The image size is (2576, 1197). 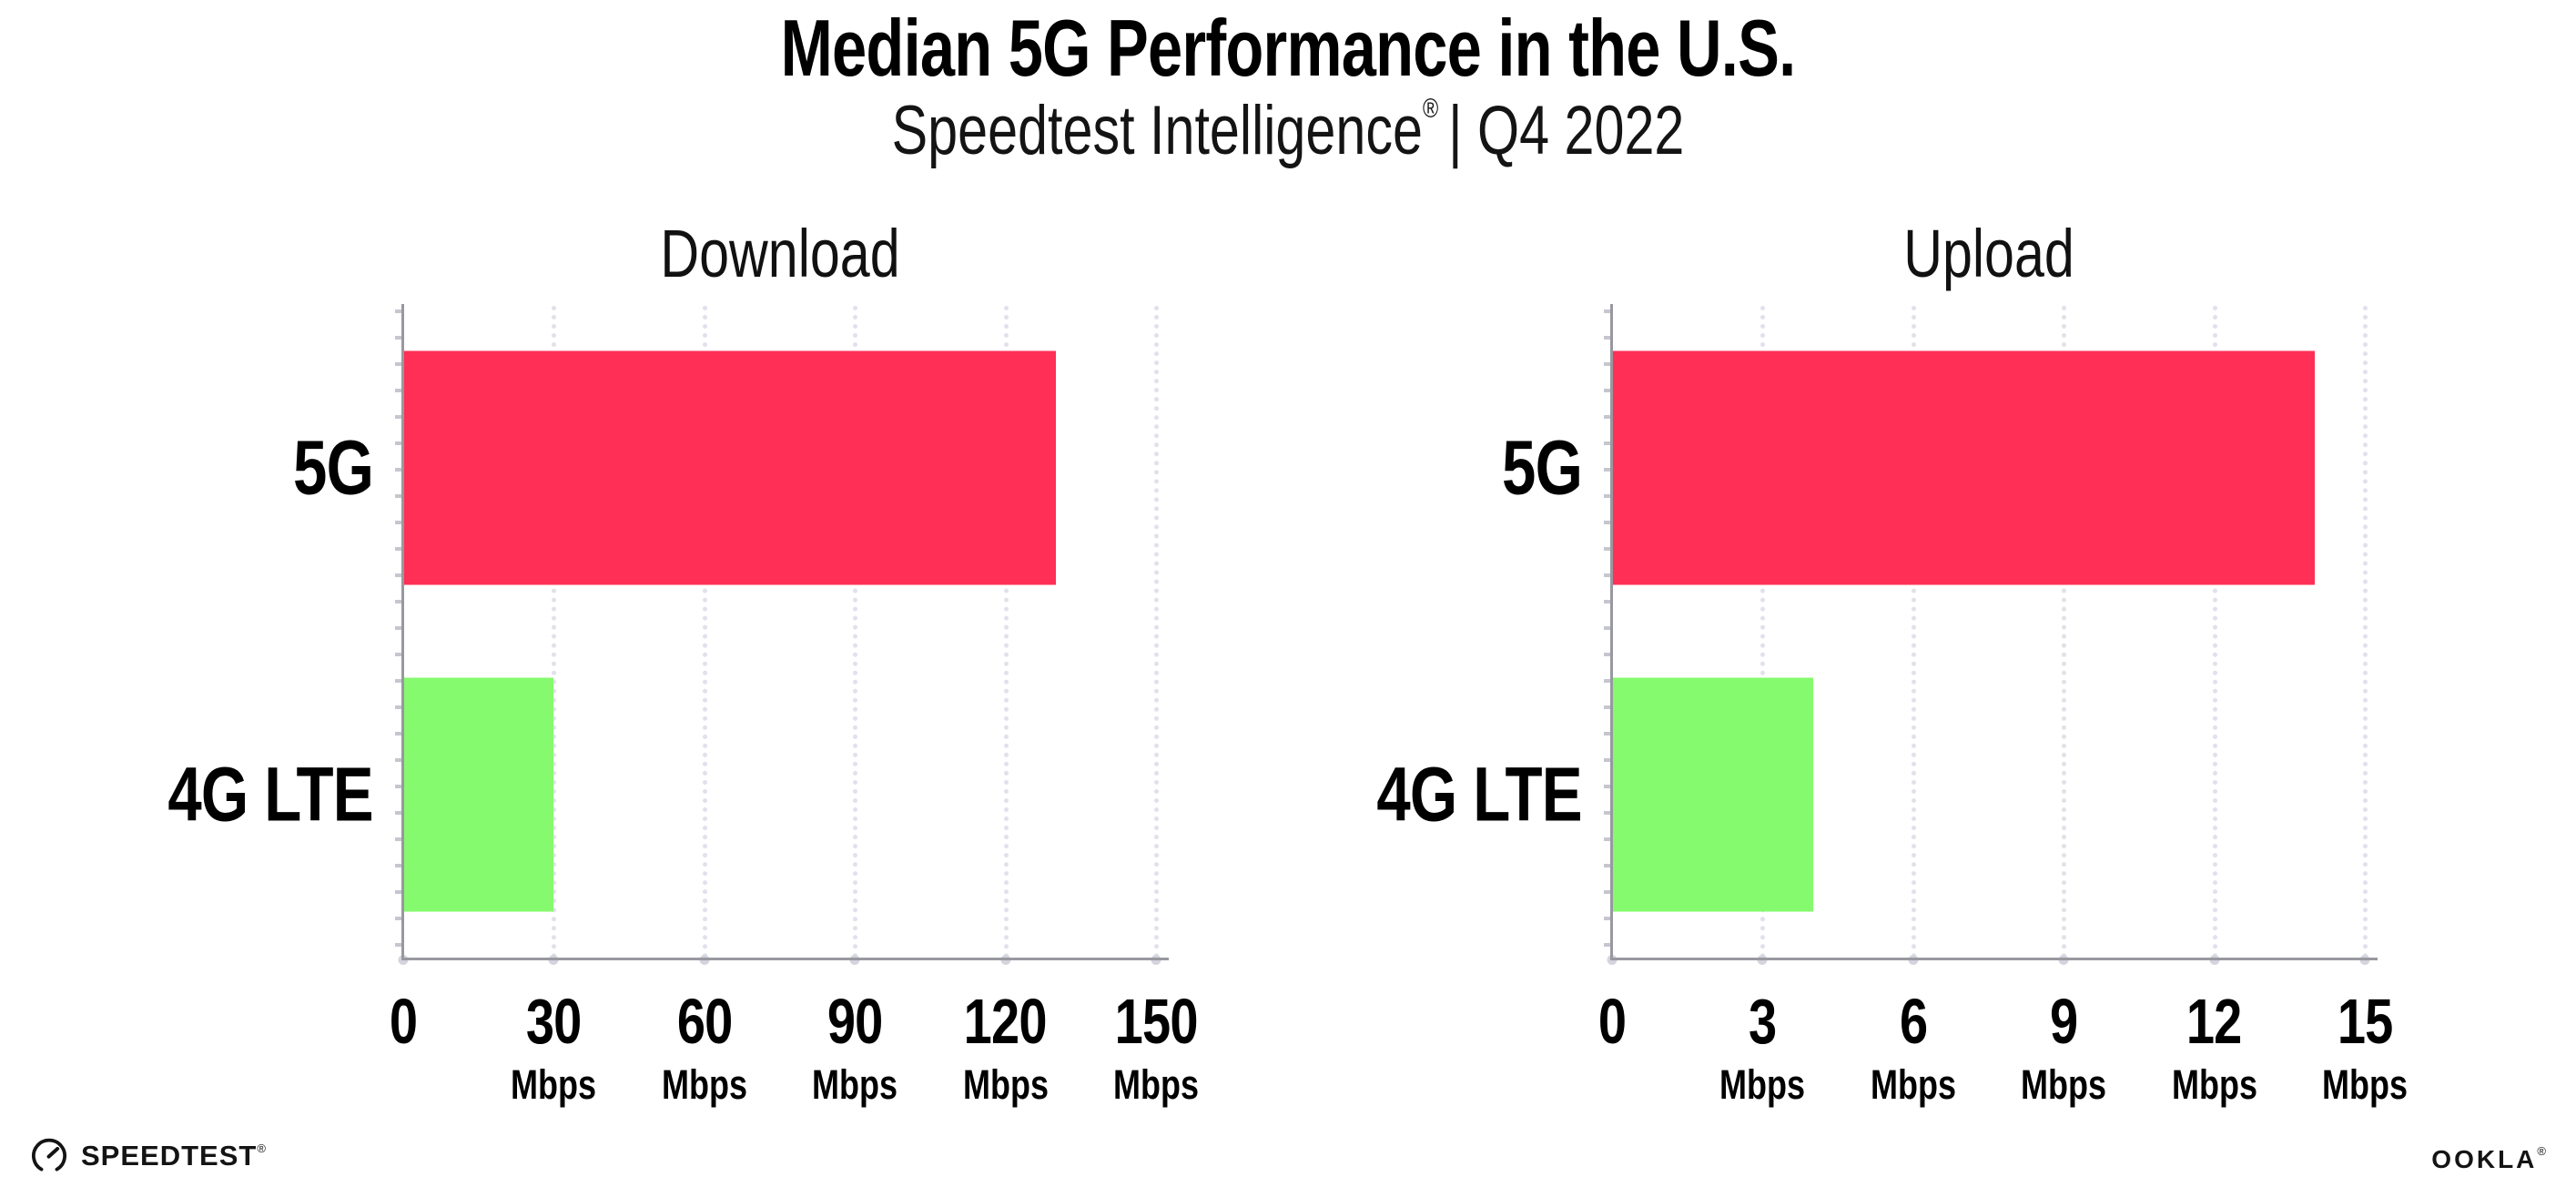 I want to click on x-tick: 3 Mbps, so click(x=1763, y=1032).